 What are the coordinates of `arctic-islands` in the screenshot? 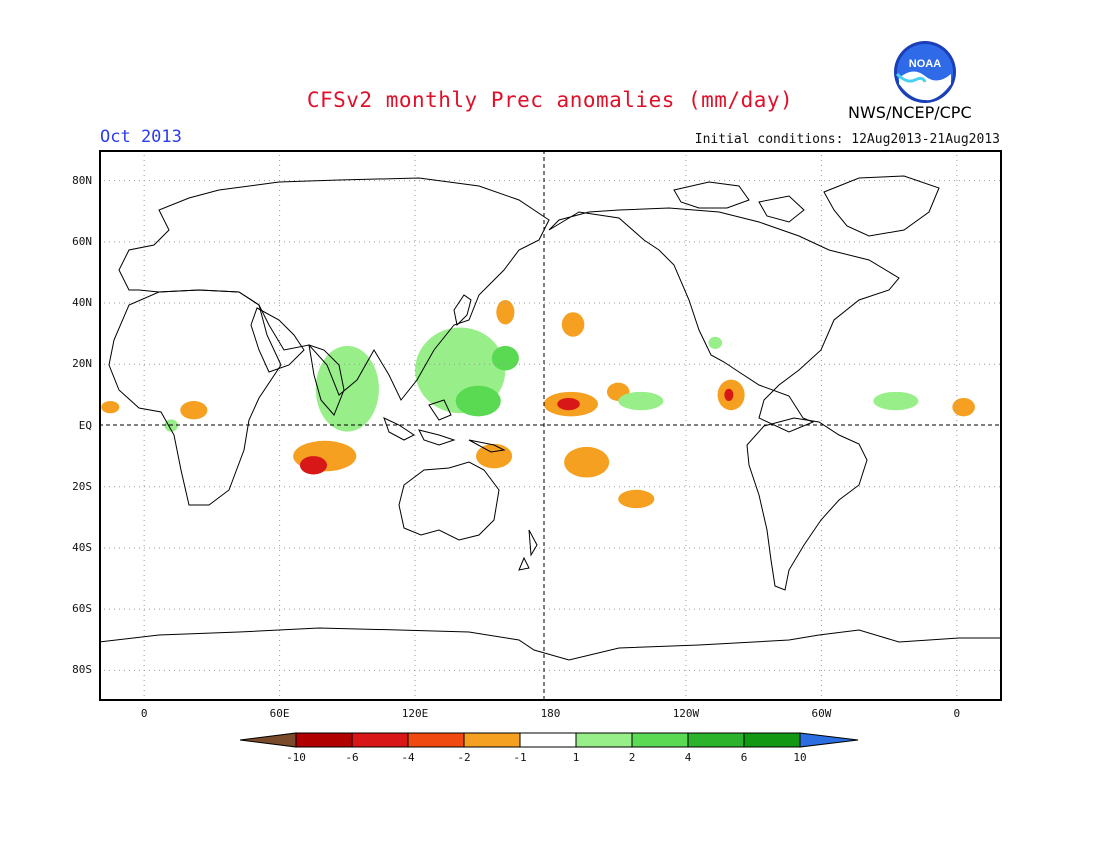 It's located at (739, 202).